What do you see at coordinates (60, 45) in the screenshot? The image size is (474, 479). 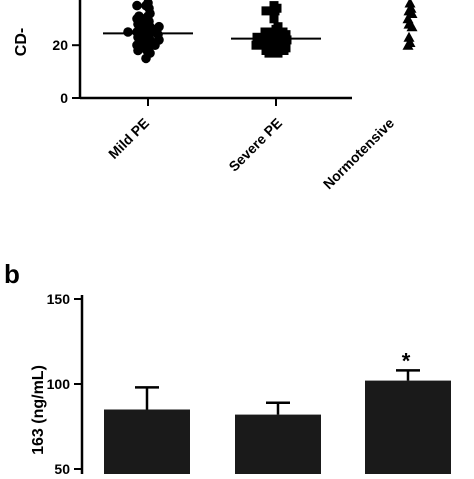 I see `panel-a-y-tick-label: 20` at bounding box center [60, 45].